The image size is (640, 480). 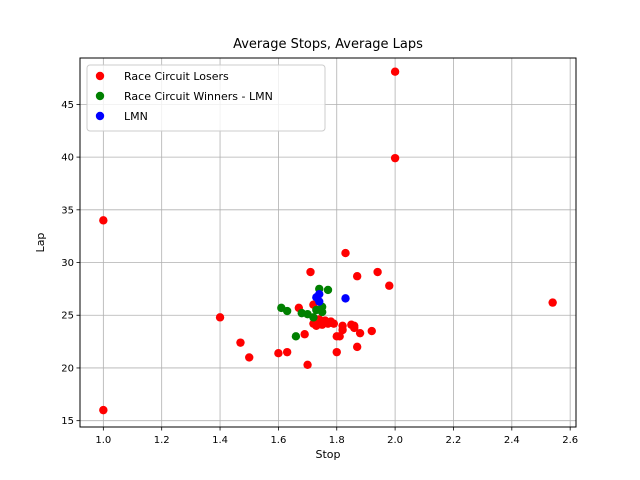 What do you see at coordinates (395, 440) in the screenshot?
I see `x-tick-label: 2.0` at bounding box center [395, 440].